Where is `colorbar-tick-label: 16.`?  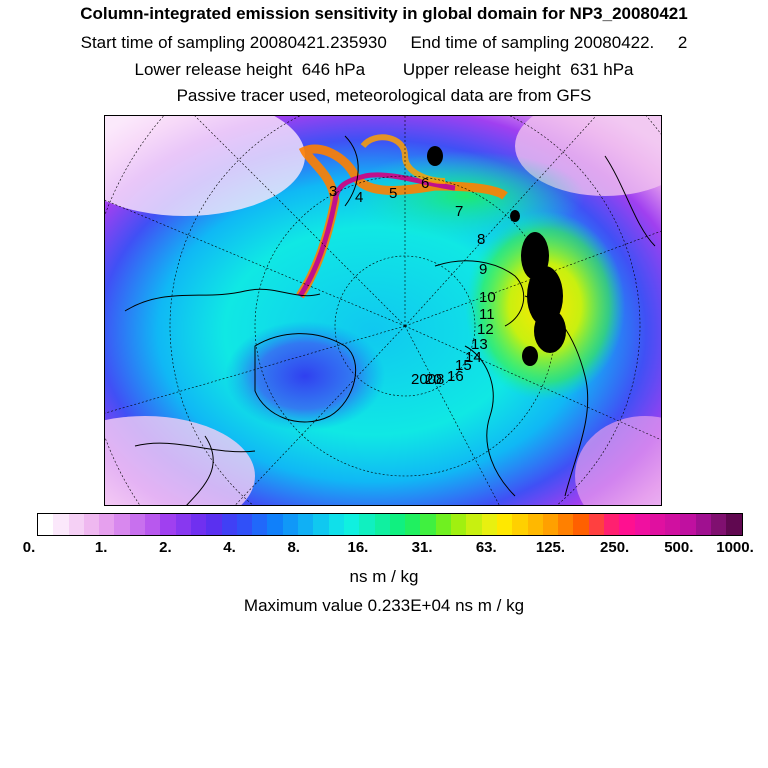 colorbar-tick-label: 16. is located at coordinates (358, 547).